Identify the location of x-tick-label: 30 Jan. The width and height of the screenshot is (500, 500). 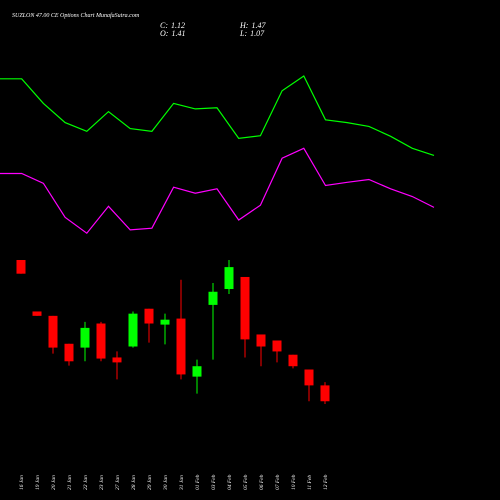
(166, 483).